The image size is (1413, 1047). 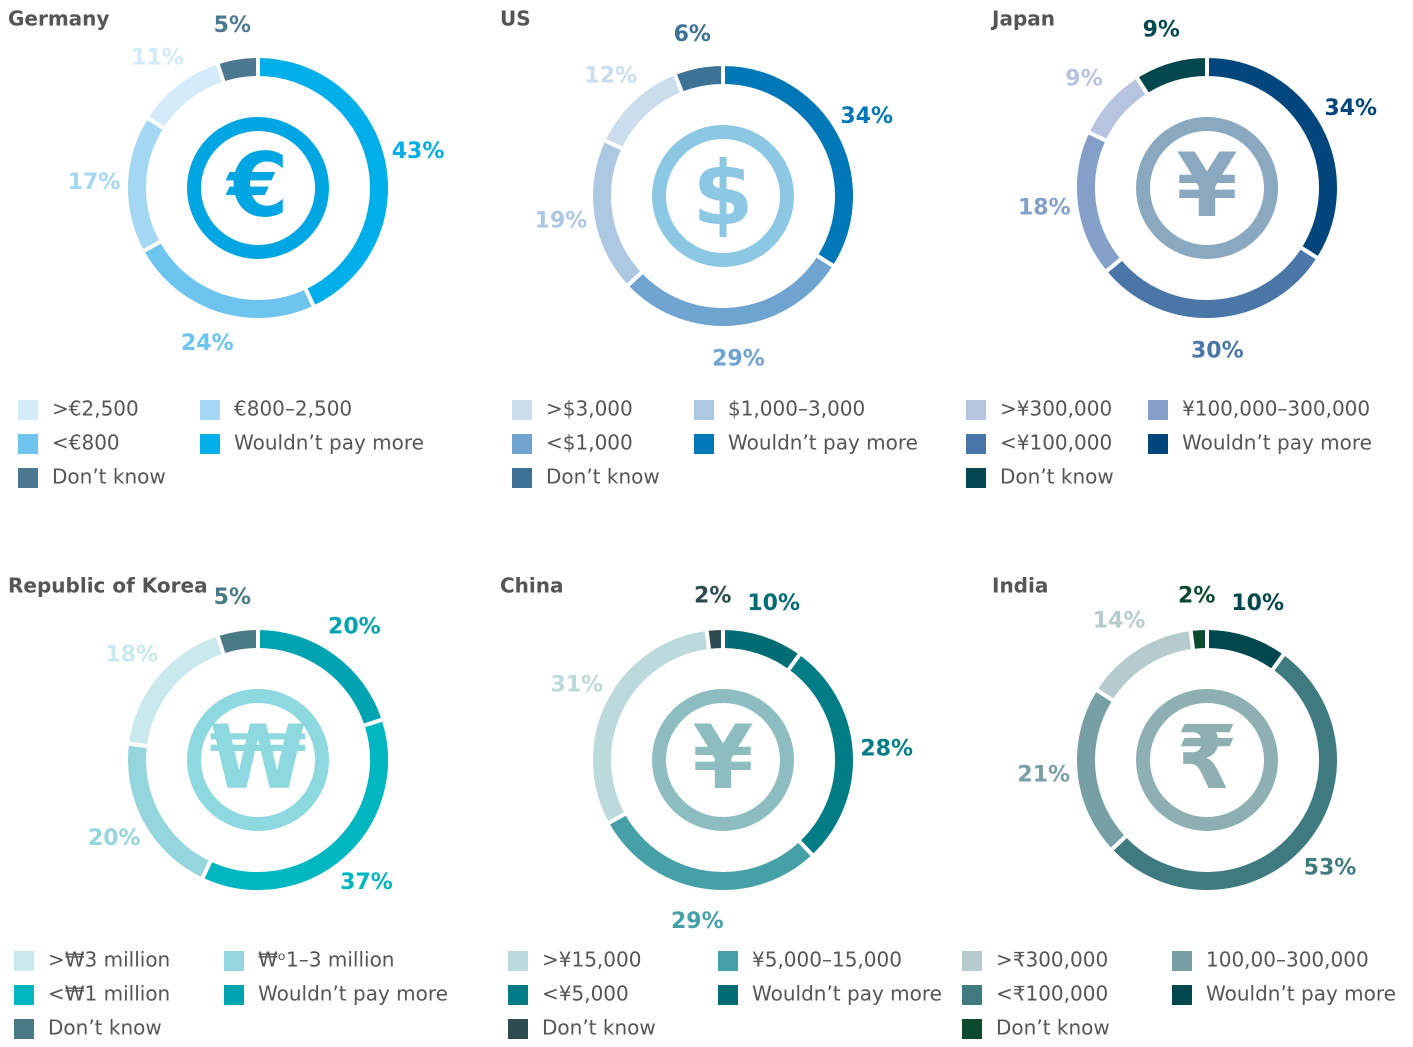 I want to click on value-label: 24%, so click(x=207, y=343).